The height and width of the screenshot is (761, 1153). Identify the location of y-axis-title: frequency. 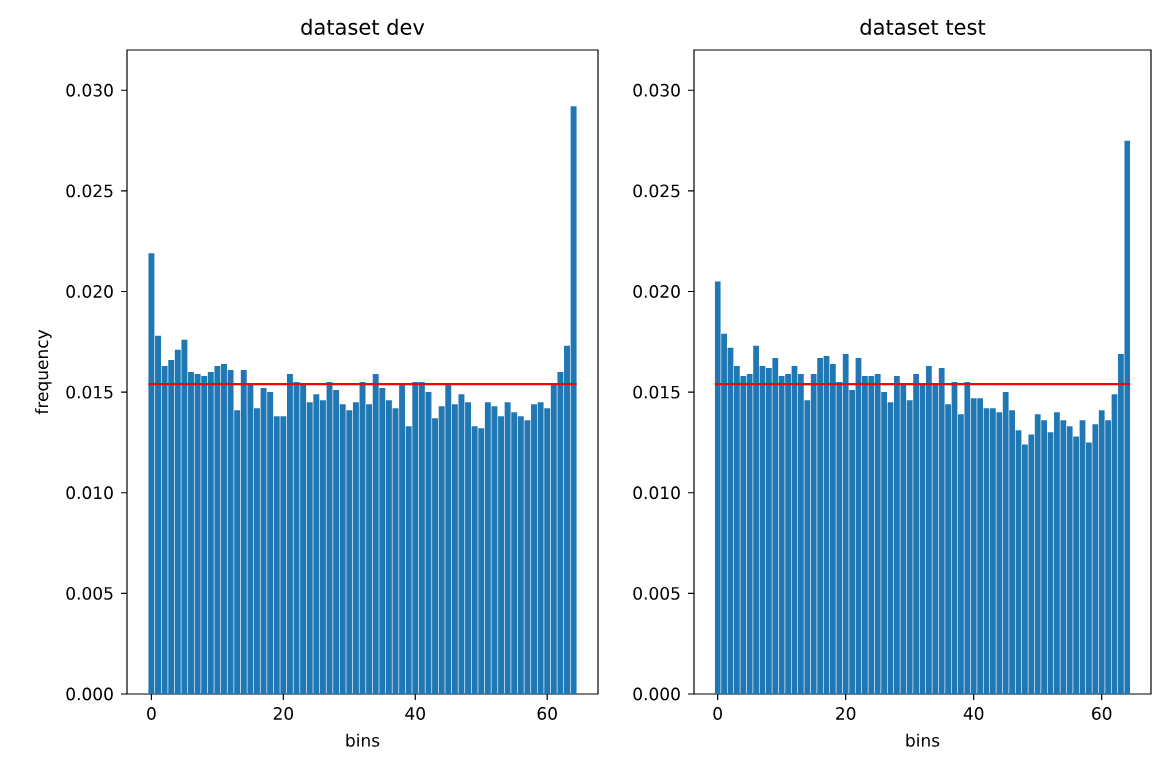
(43, 372).